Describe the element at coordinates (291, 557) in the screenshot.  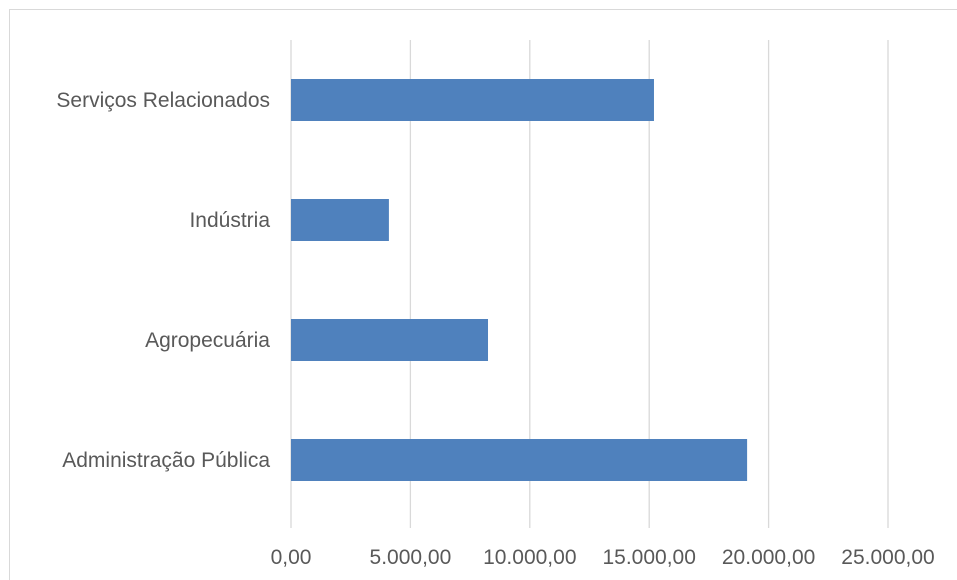
I see `x-tick-label: 0,00` at that location.